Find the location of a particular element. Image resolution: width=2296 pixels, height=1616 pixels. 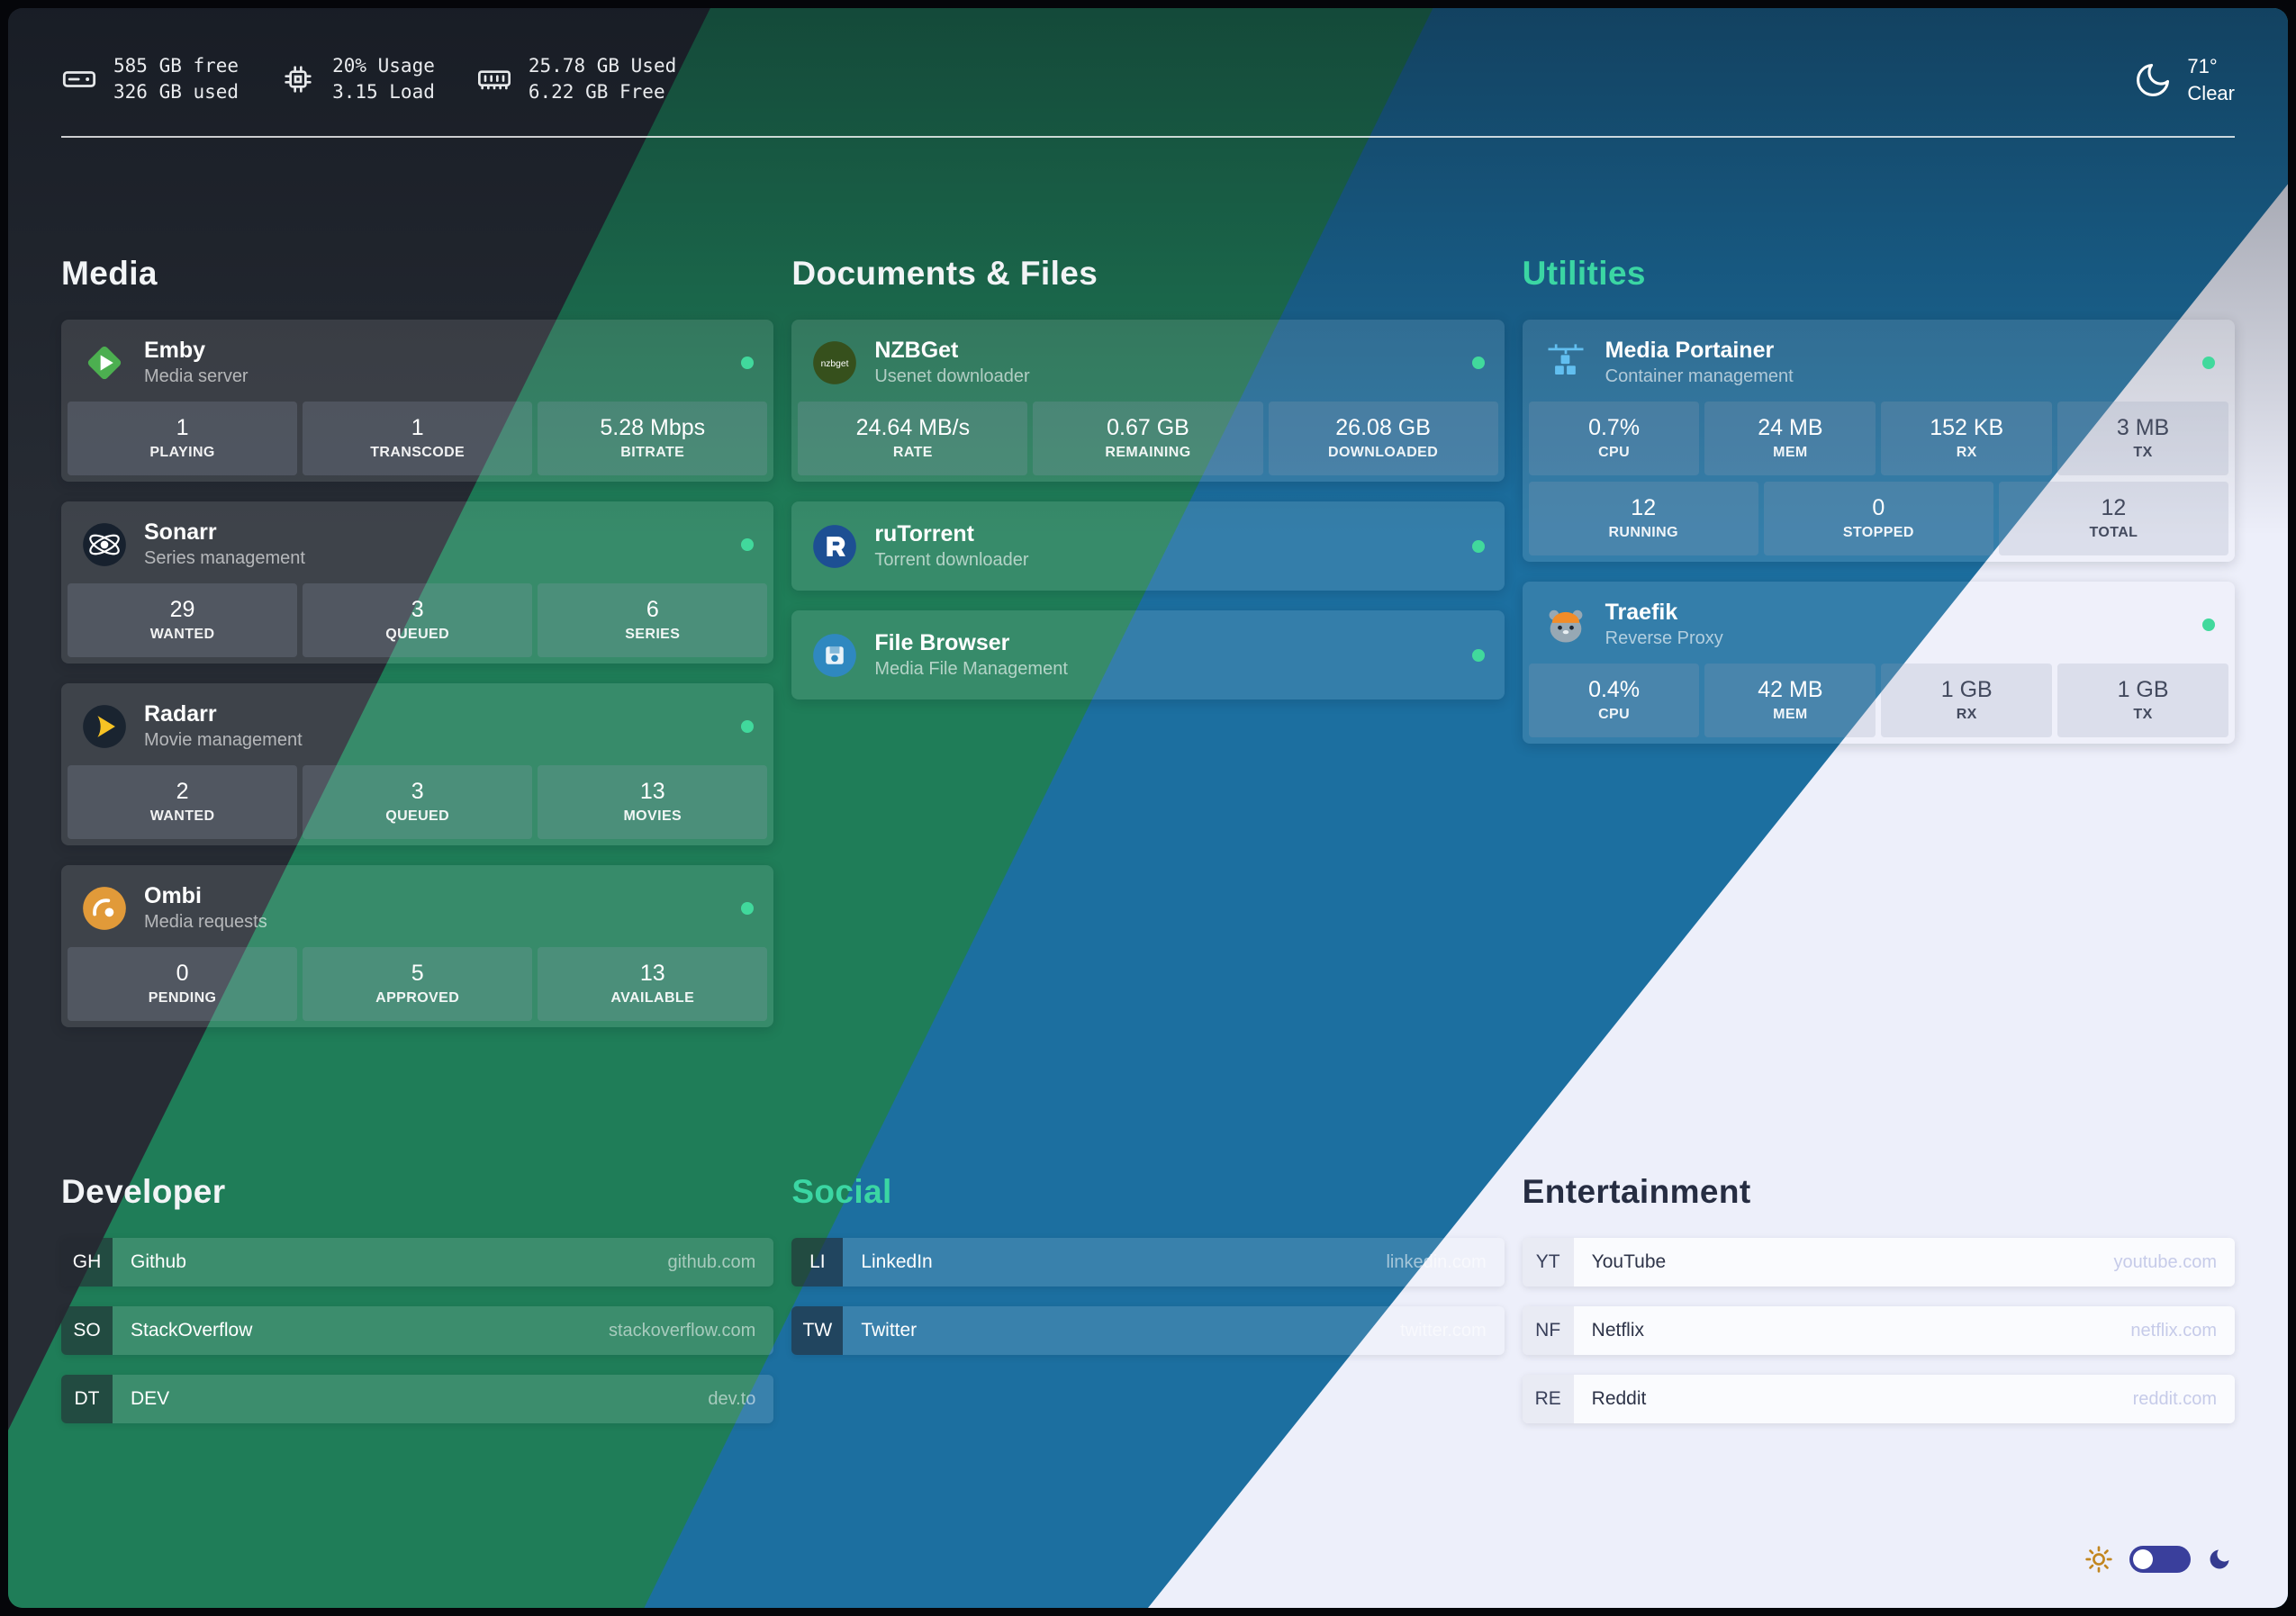

service-card-traefik: Traefik Reverse Proxy 0.4% CPU 42 MB MEM is located at coordinates (1878, 663).